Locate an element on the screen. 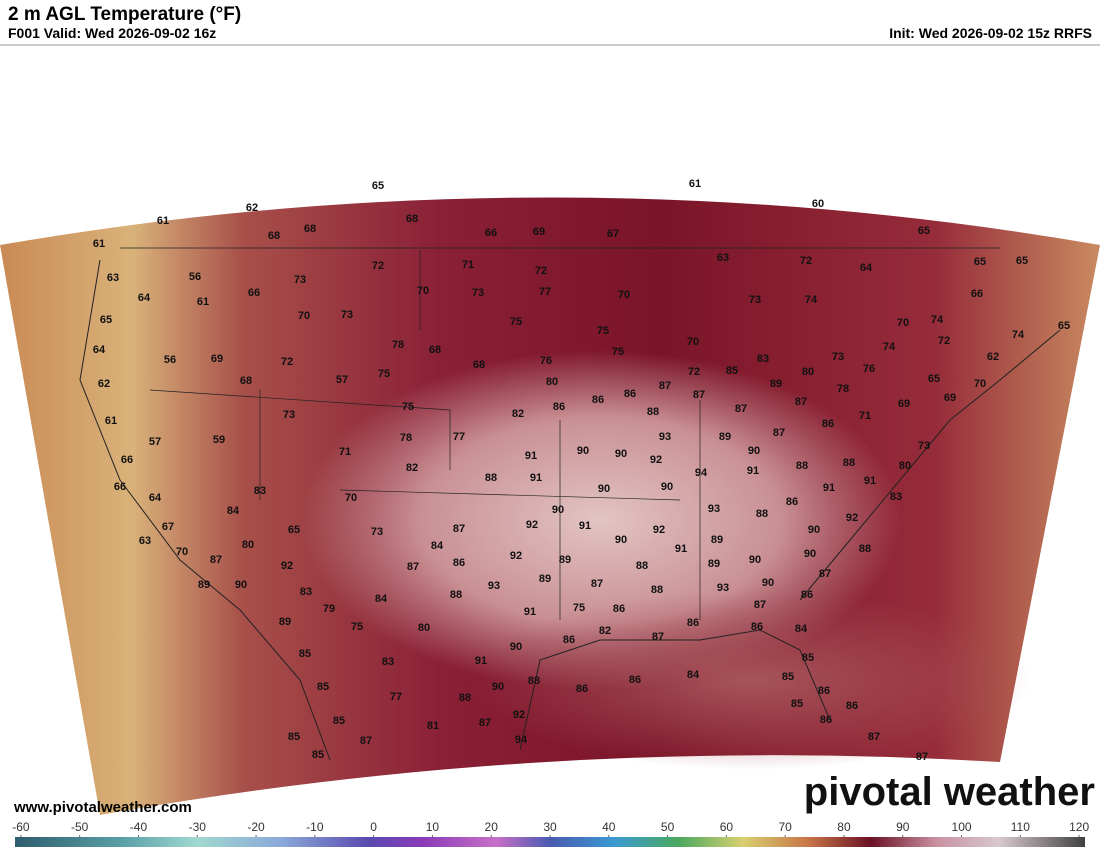  website: www.pivotalweather.com is located at coordinates (102, 807).